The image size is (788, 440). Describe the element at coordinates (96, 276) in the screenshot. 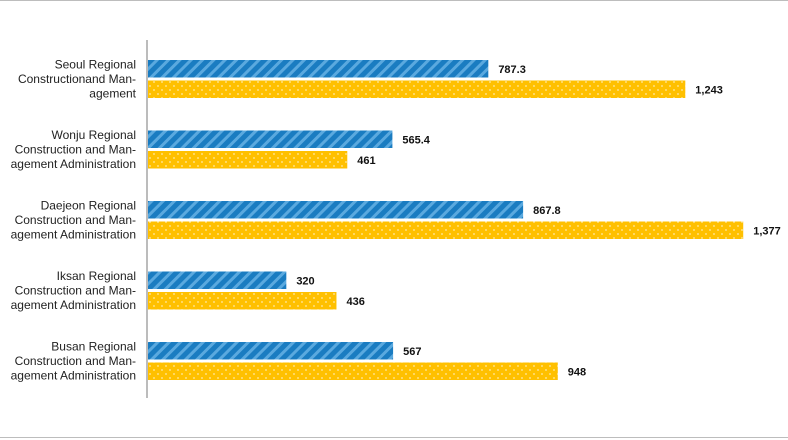

I see `category-label-line: Iksan Regional` at that location.